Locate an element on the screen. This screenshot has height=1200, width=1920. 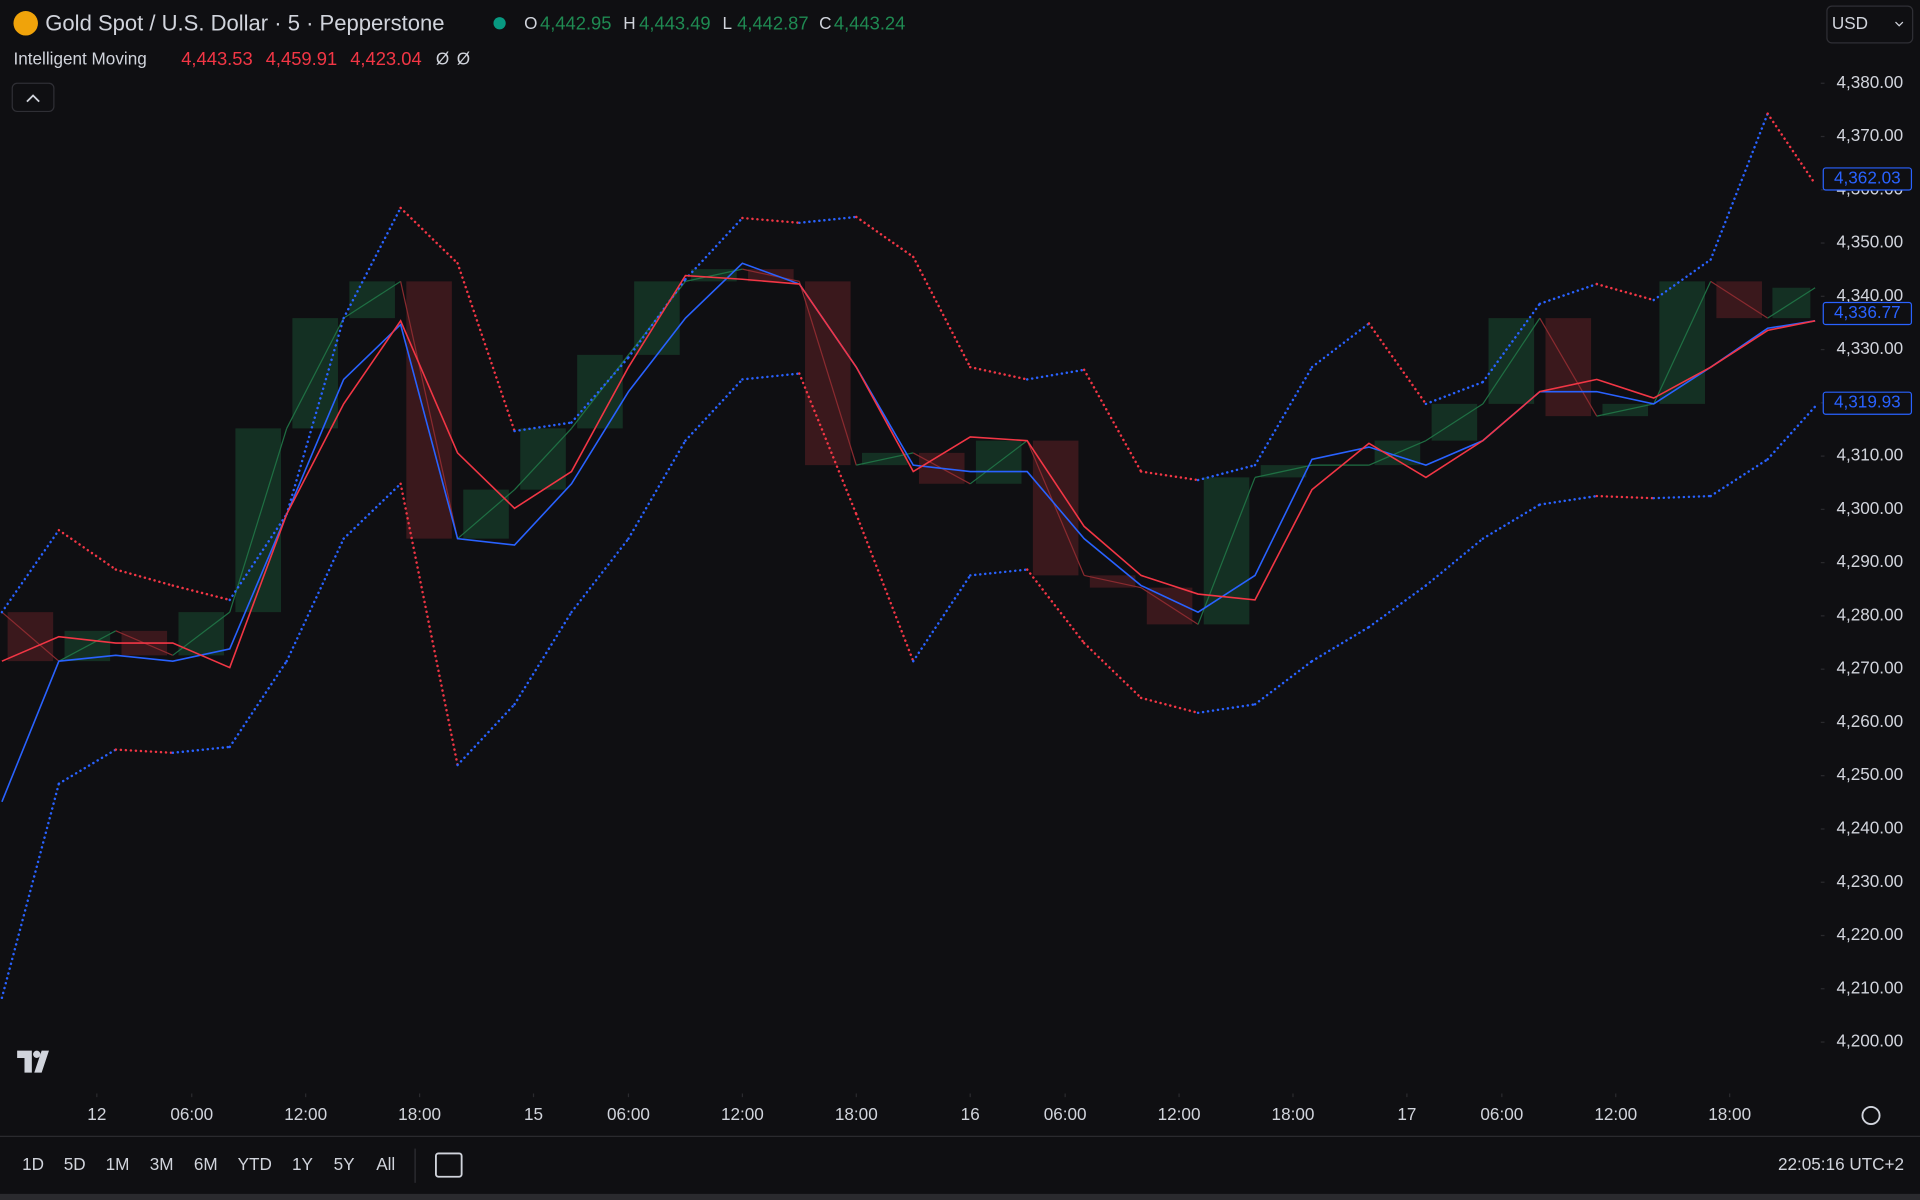
y-tick-label: 4,340.00 is located at coordinates (1869, 295).